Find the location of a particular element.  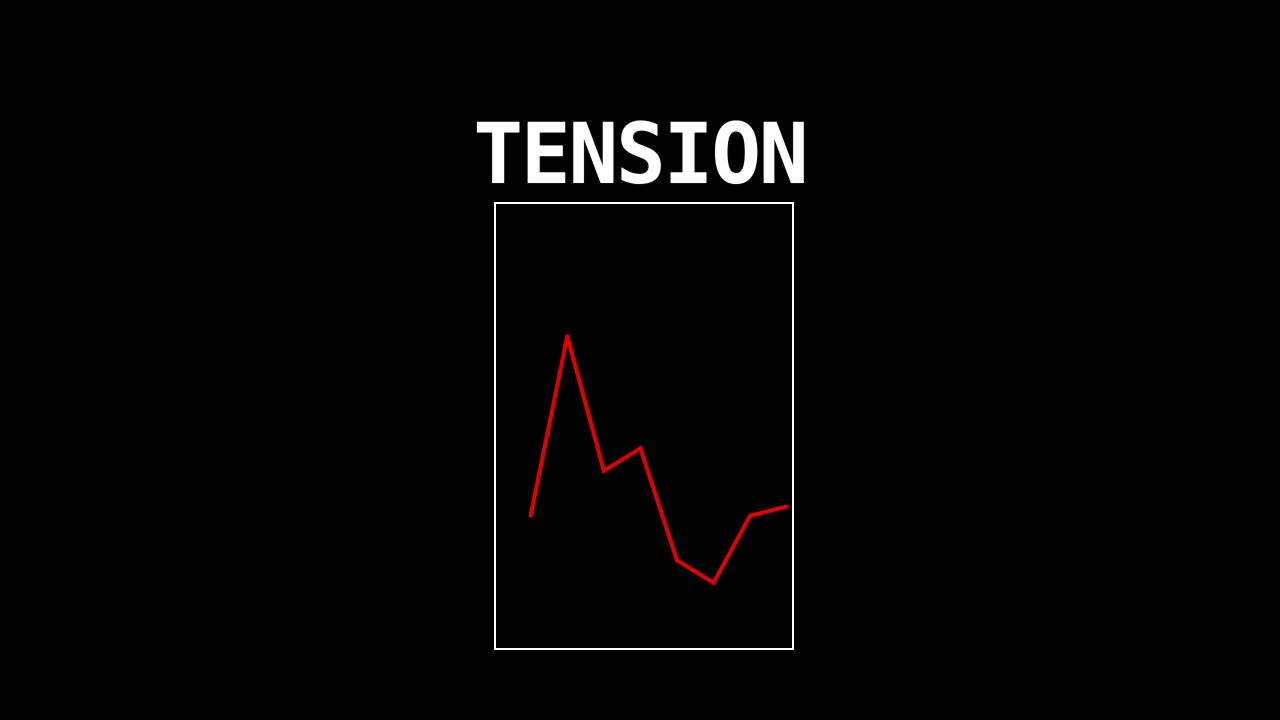

tension-line is located at coordinates (658, 460).